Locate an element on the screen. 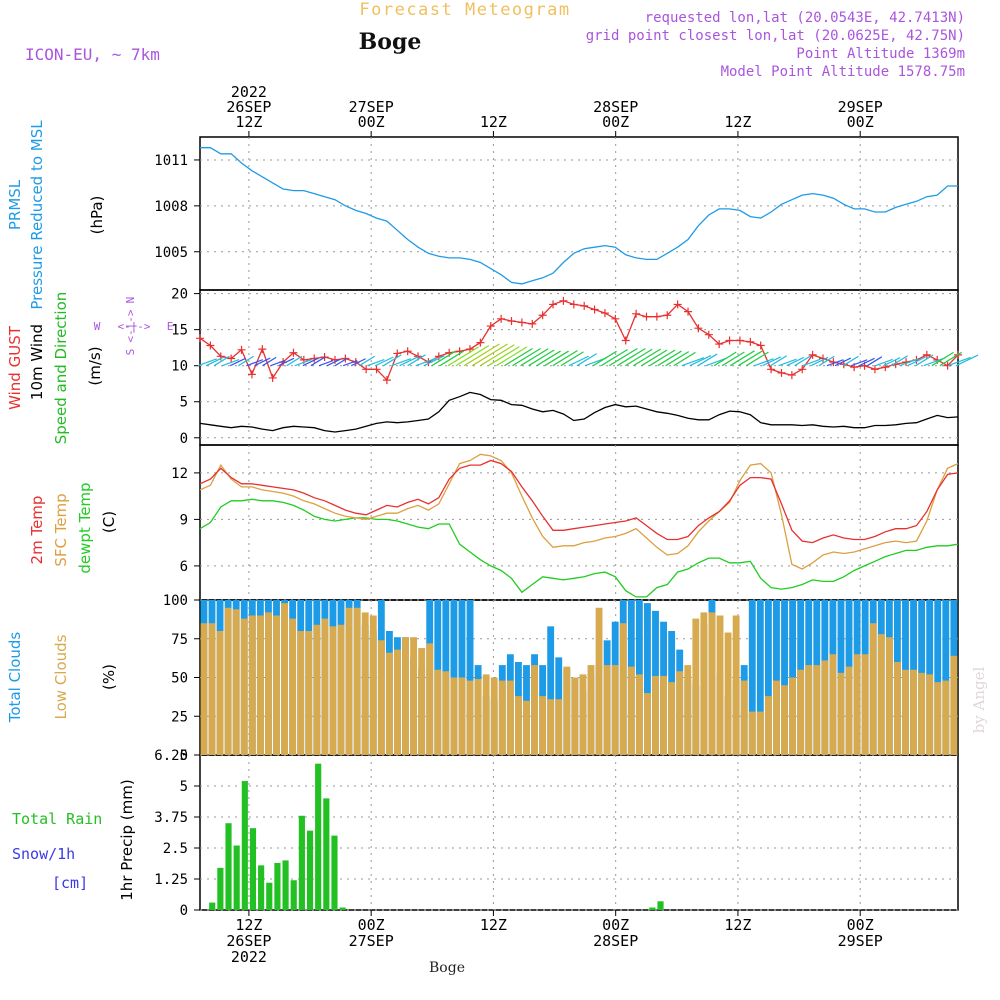 The image size is (1000, 1000). requested-coords: requested lon,lat (20.0543E, 42.7413N) is located at coordinates (805, 18).